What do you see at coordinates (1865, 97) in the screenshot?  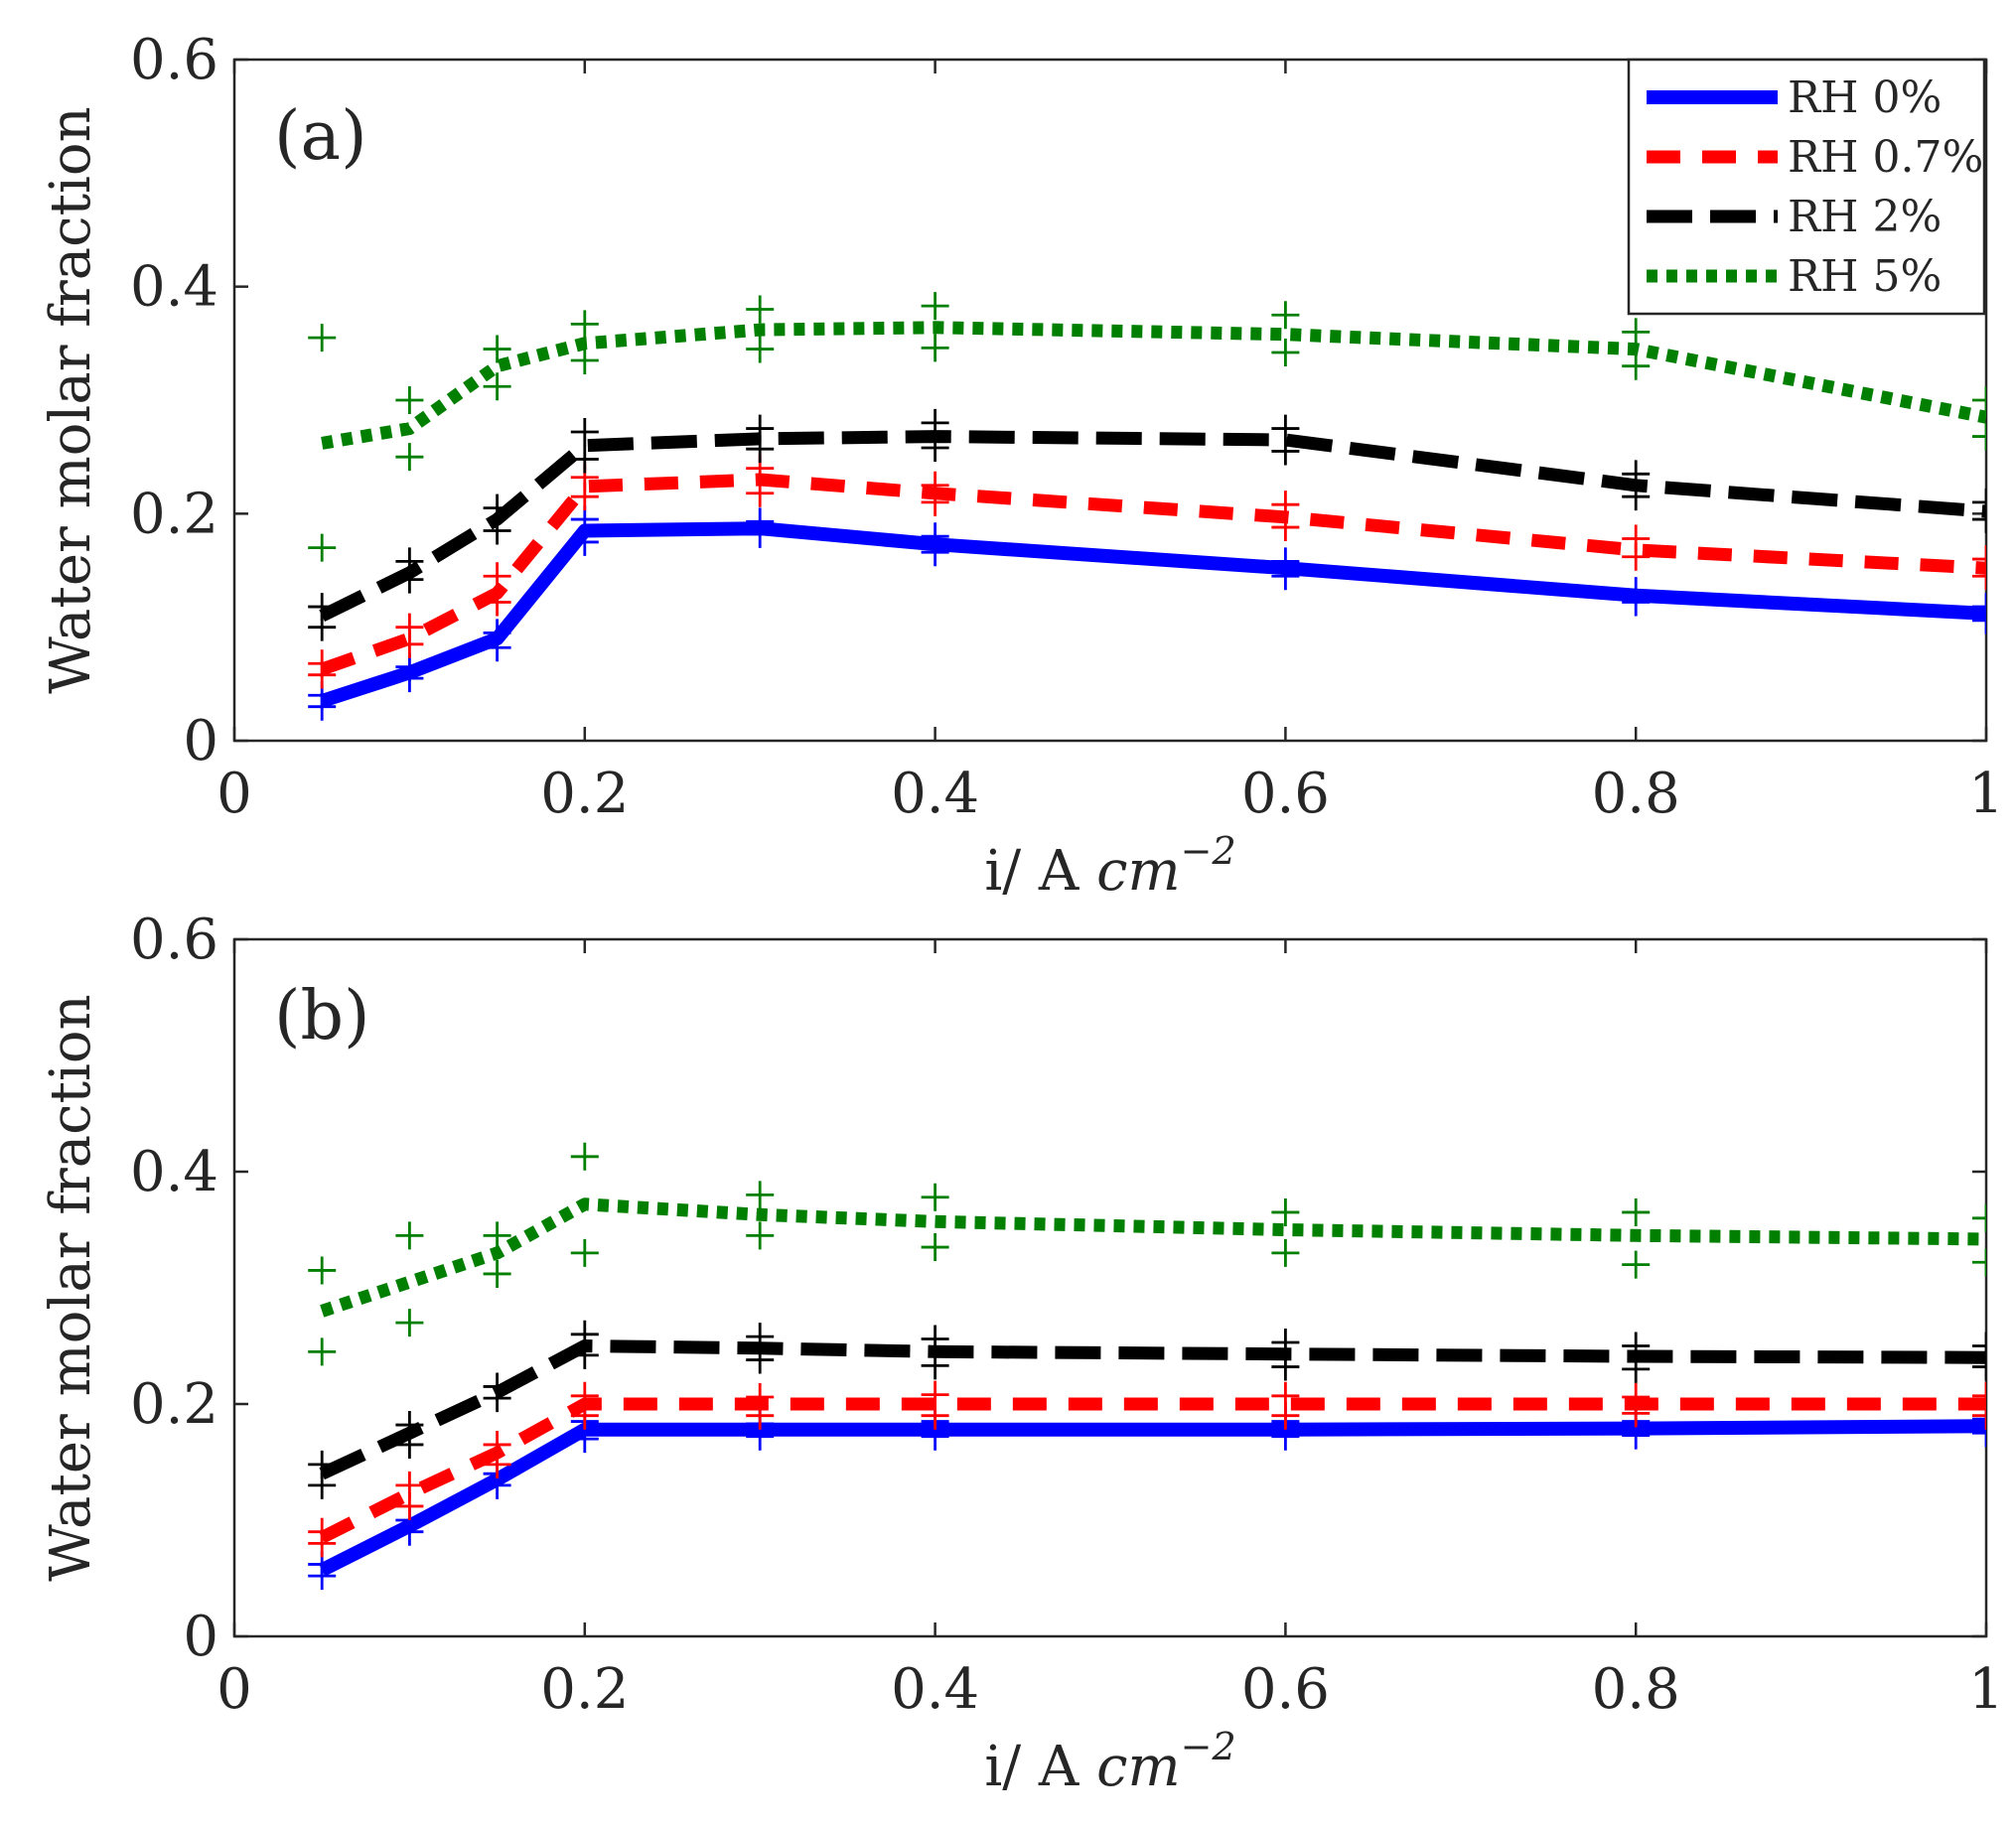 I see `legend-label: RH 0%` at bounding box center [1865, 97].